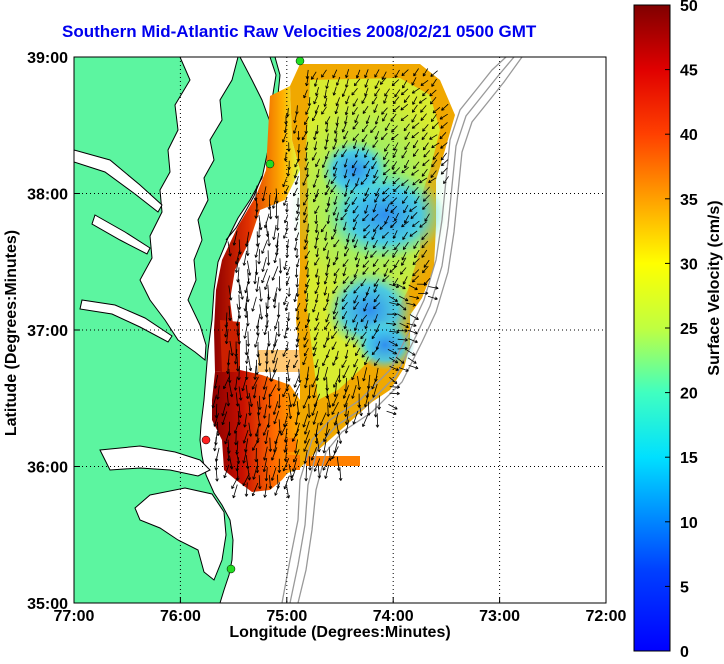  What do you see at coordinates (689, 7) in the screenshot?
I see `colorbar-tick-label: 50` at bounding box center [689, 7].